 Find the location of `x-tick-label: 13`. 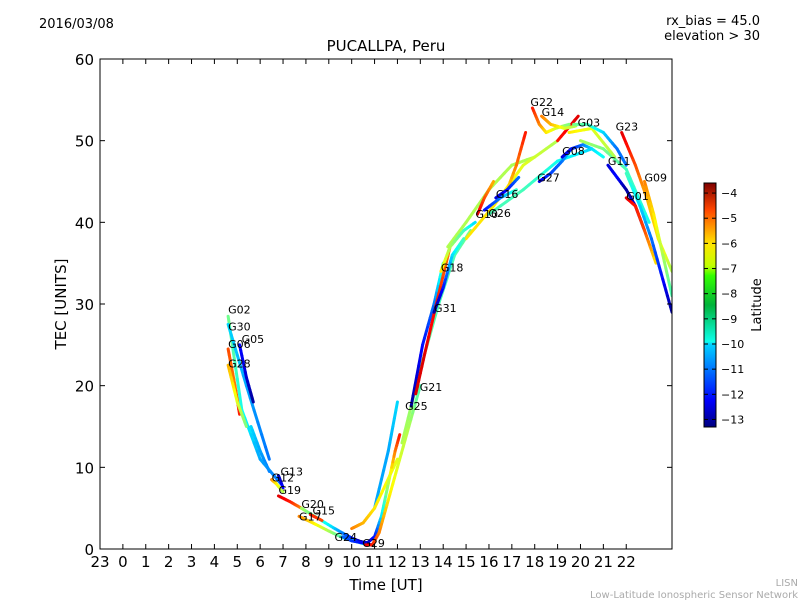

x-tick-label: 13 is located at coordinates (420, 562).